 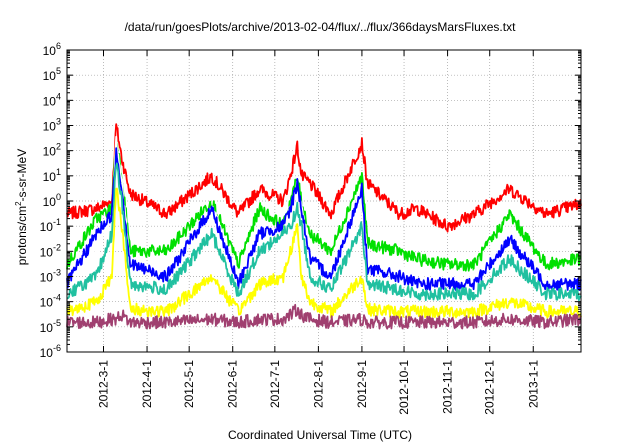 What do you see at coordinates (57, 298) in the screenshot?
I see `y-tick-exponent: -4` at bounding box center [57, 298].